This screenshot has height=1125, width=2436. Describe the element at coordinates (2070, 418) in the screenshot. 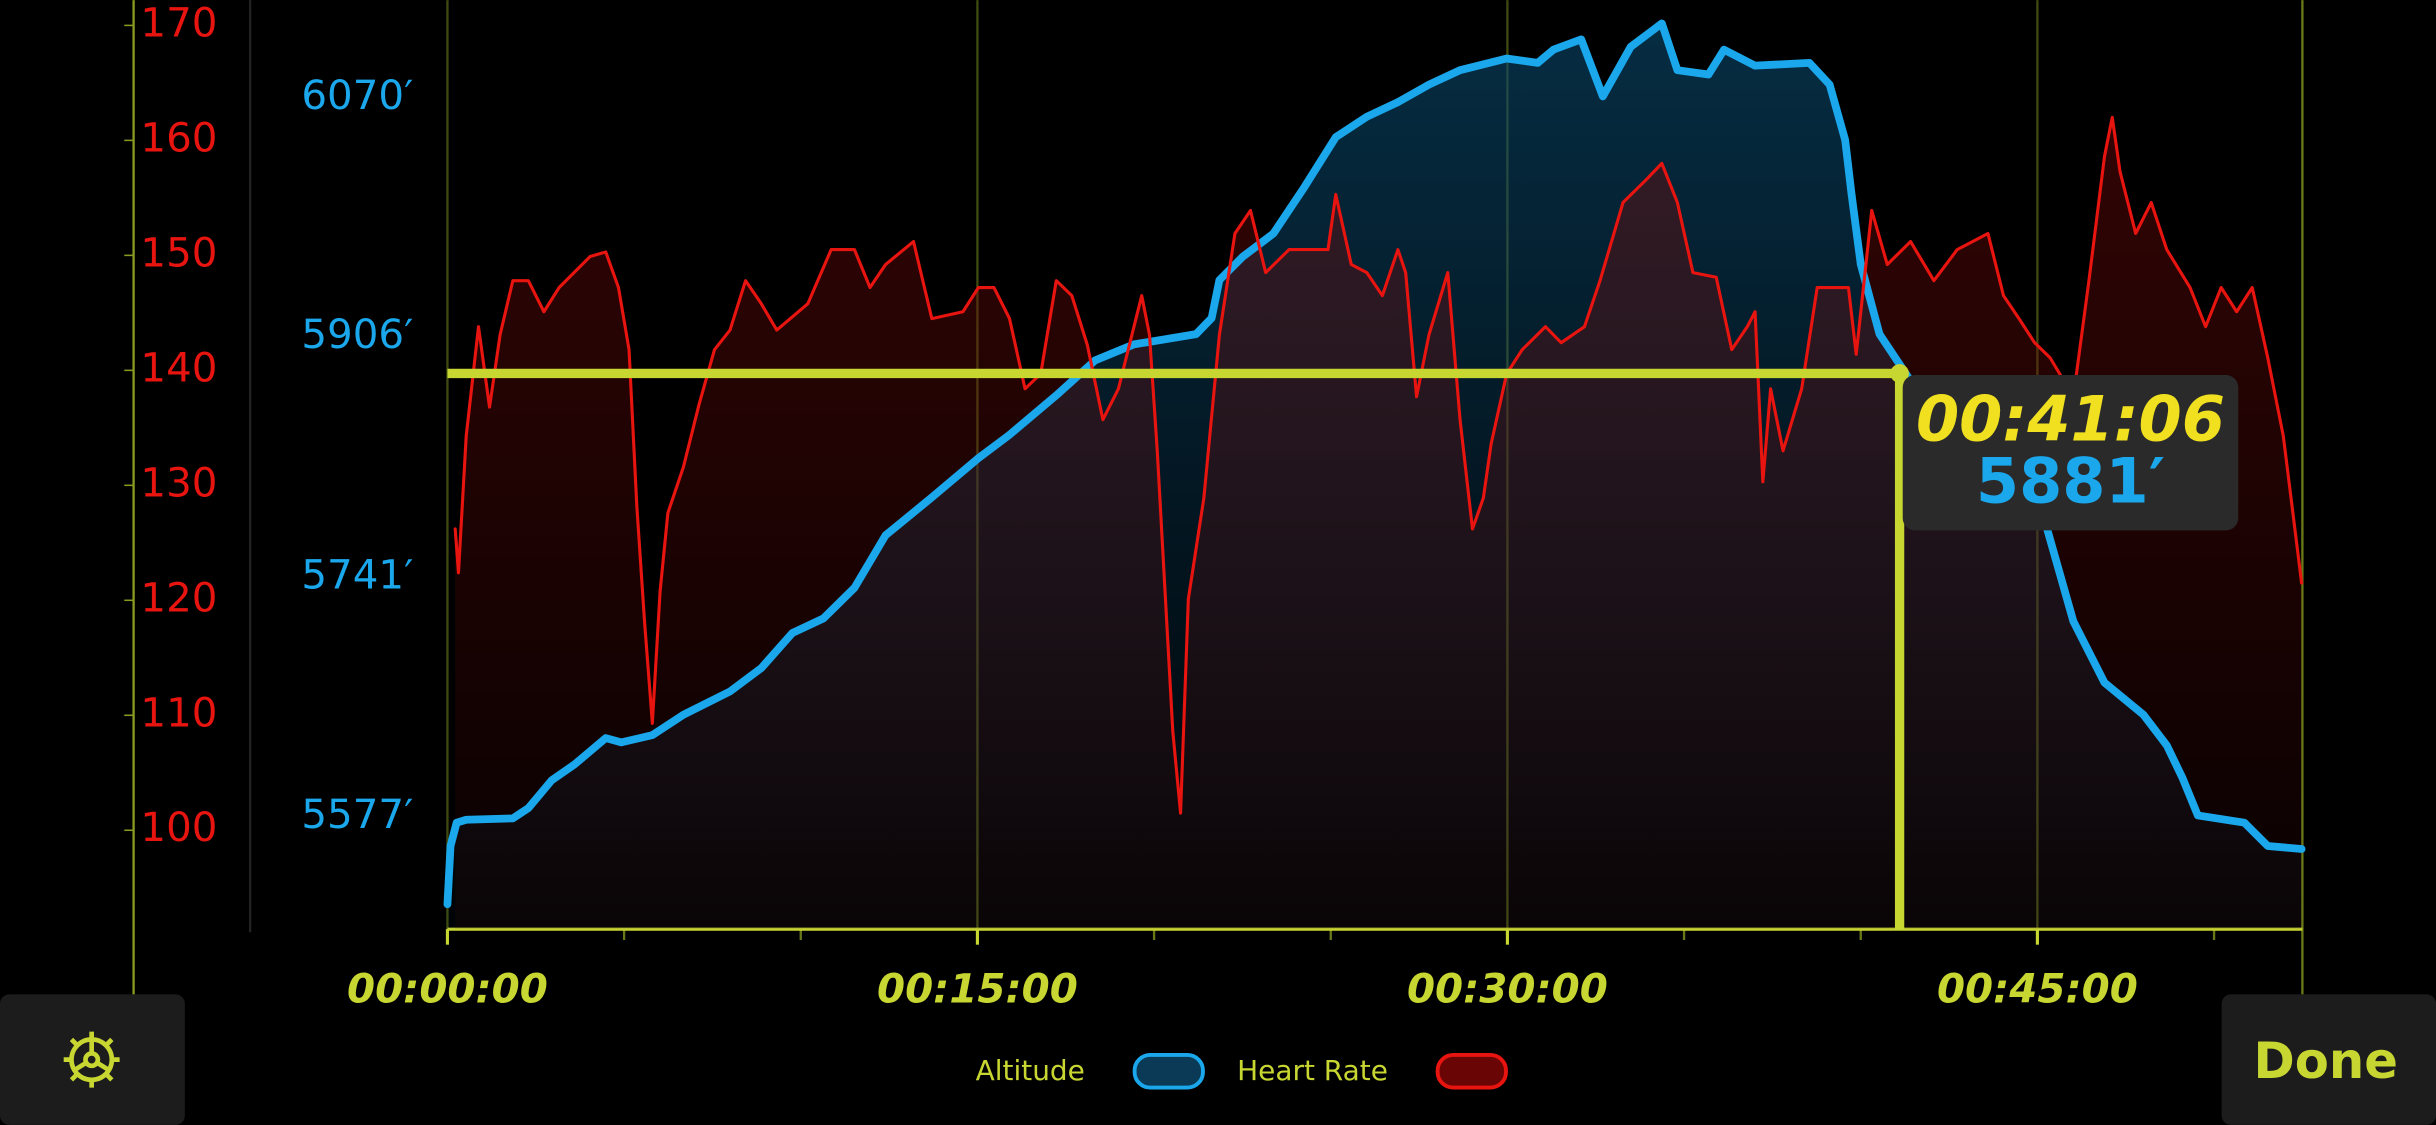

I see `tooltip-time: 00:41:06` at that location.